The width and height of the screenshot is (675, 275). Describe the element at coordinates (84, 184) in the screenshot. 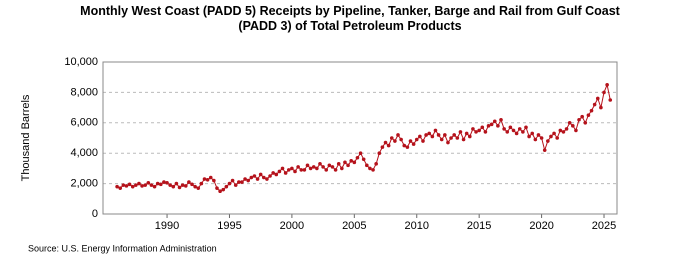

I see `y-tick-label: 2,000` at that location.